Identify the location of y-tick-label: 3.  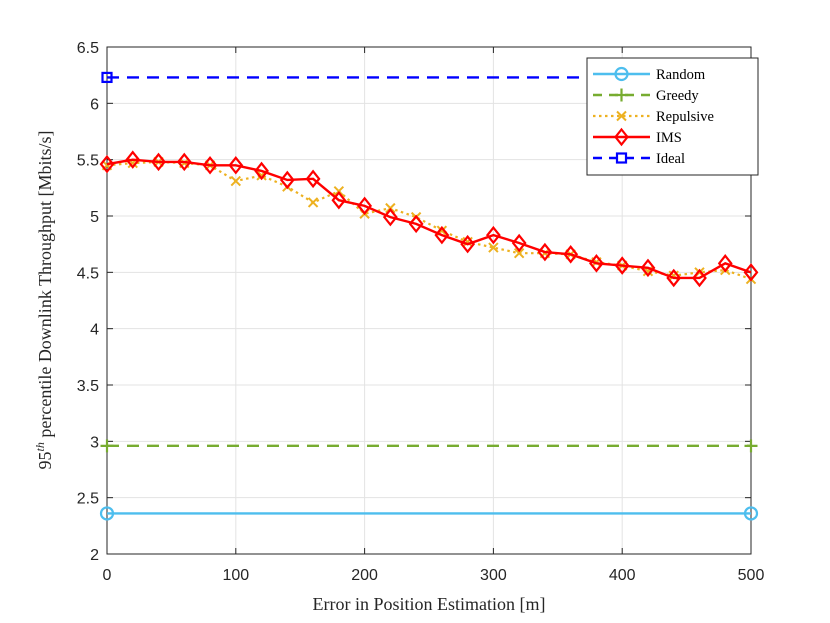
(94, 442).